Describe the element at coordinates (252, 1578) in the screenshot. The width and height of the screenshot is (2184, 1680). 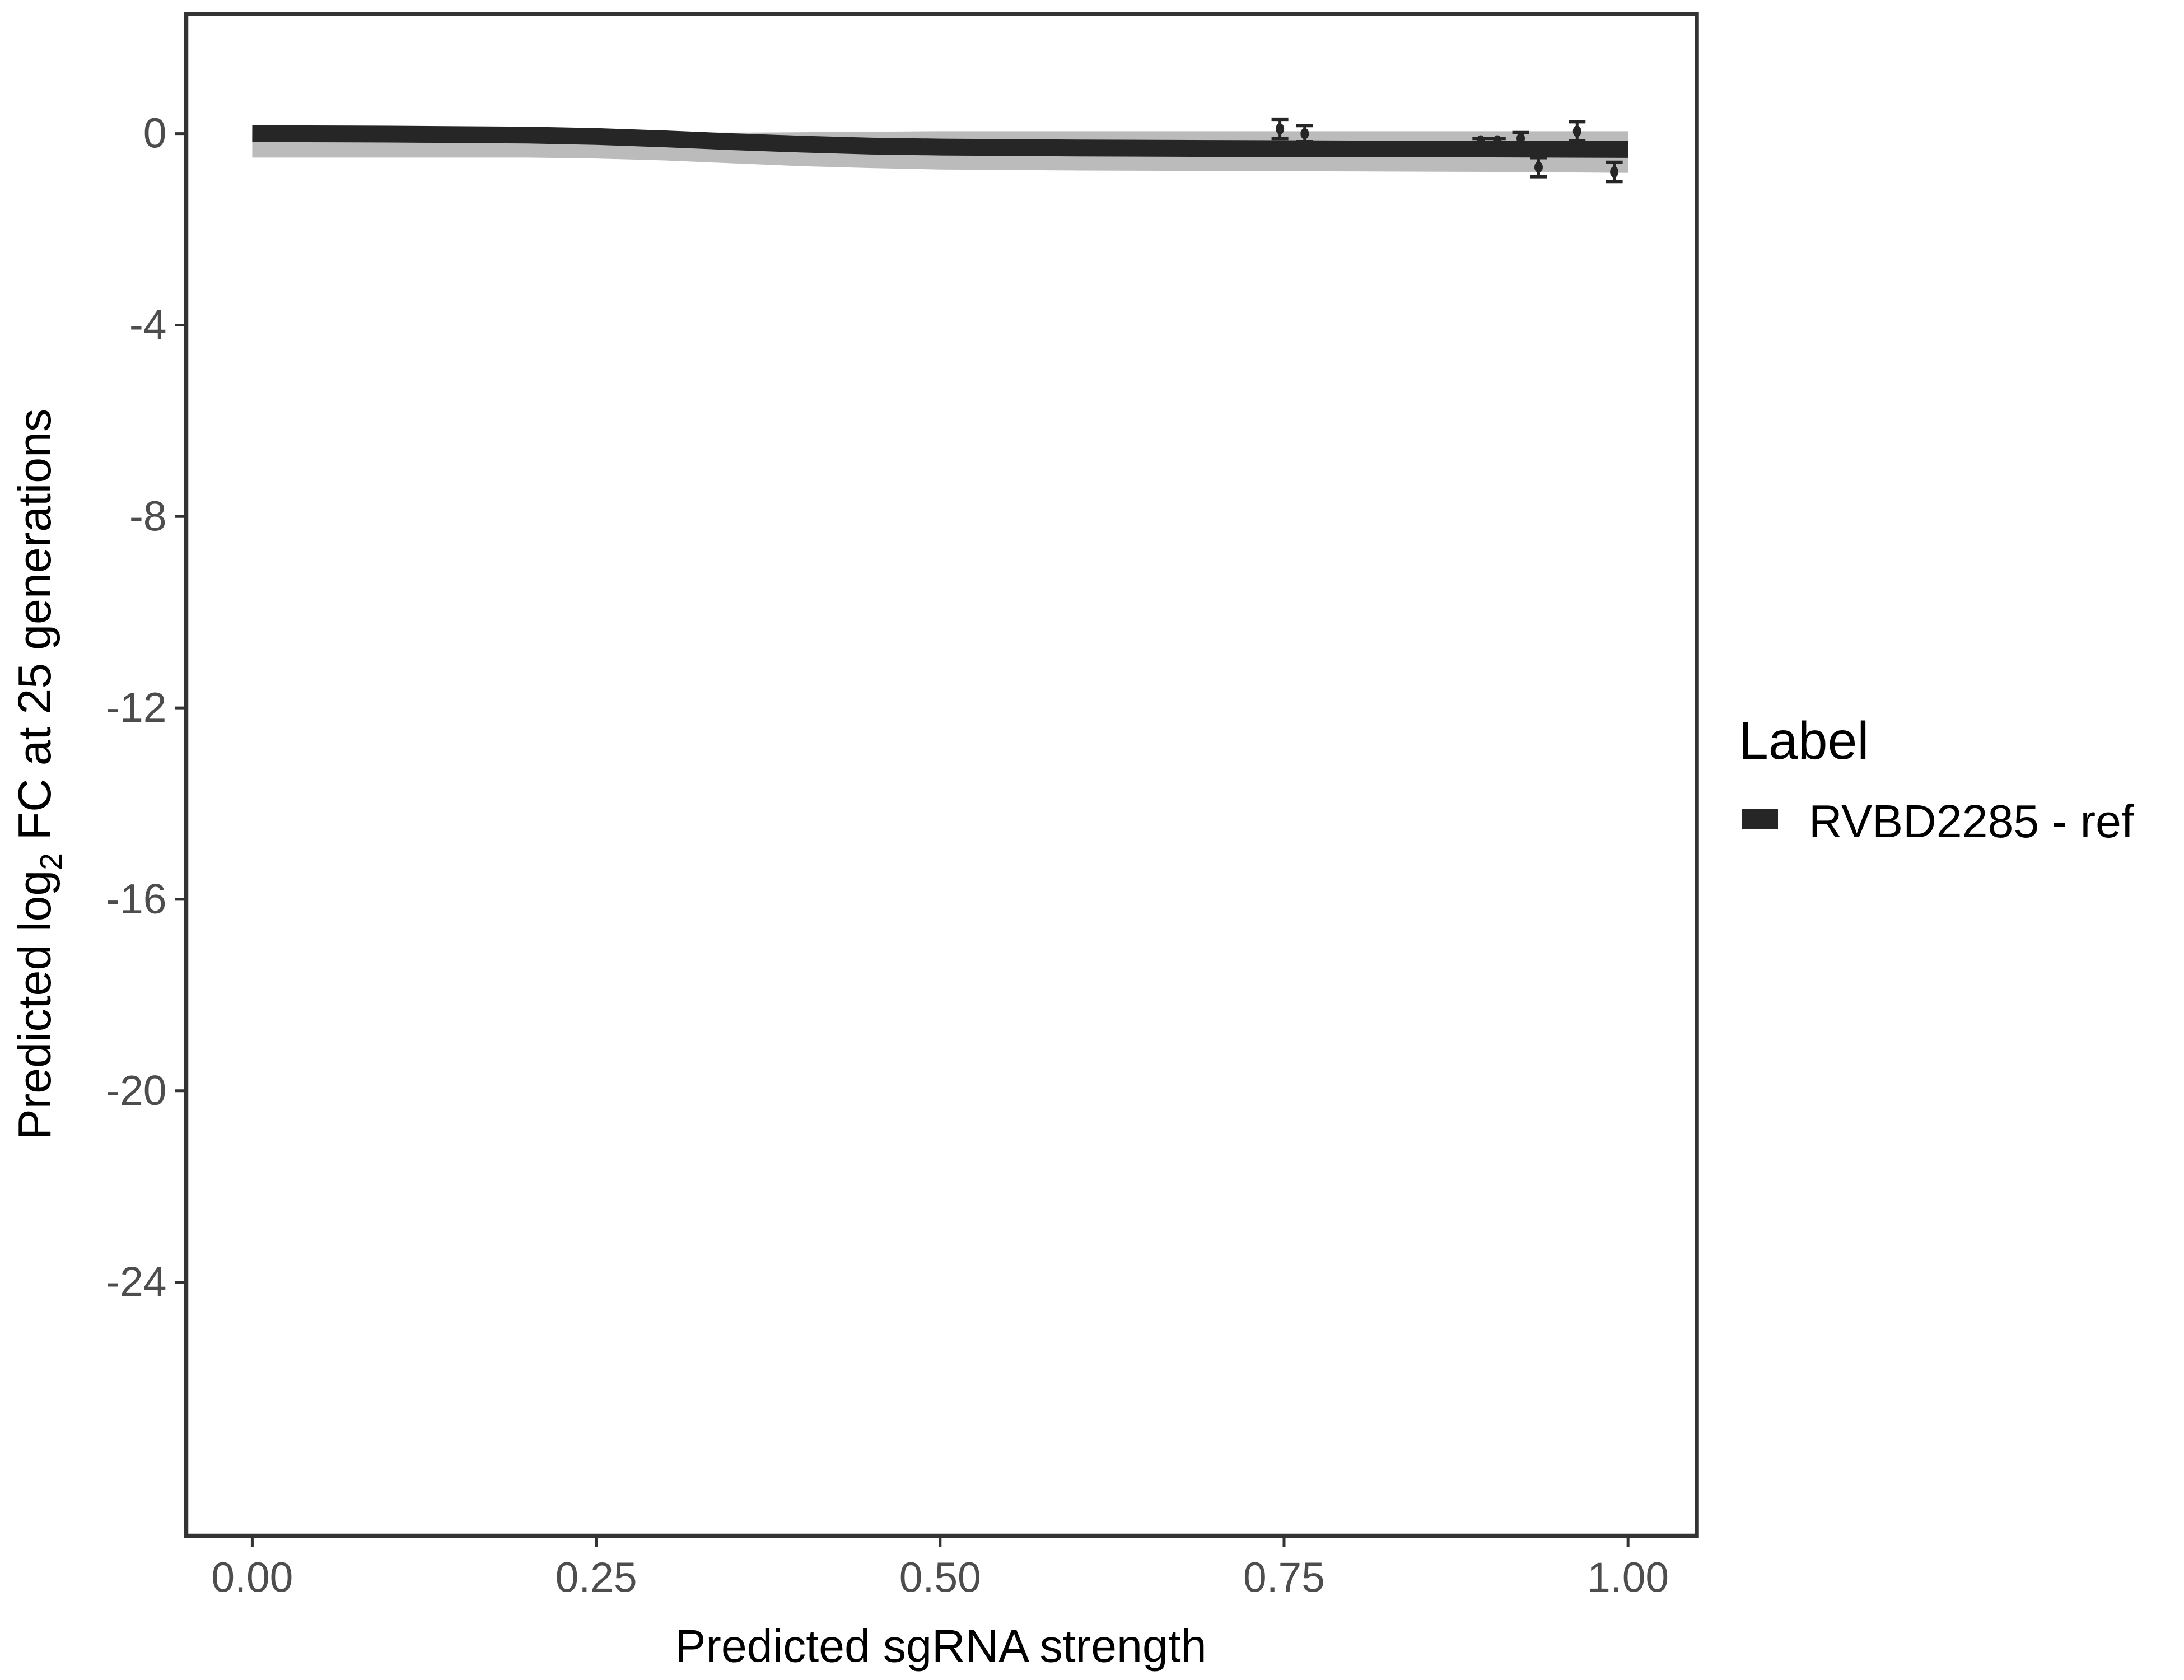
I see `x-tick-label: 0.00` at that location.